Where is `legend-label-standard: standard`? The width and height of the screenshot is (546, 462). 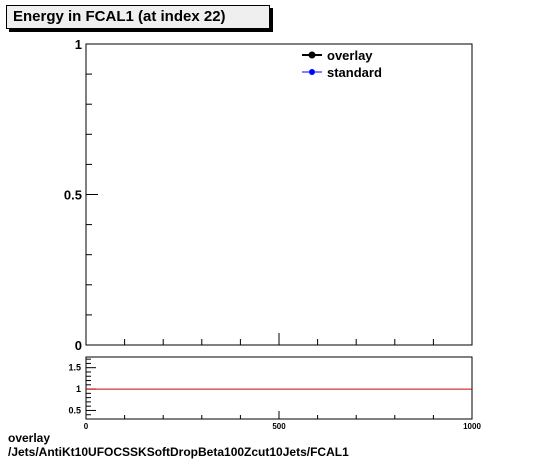
legend-label-standard: standard is located at coordinates (354, 72).